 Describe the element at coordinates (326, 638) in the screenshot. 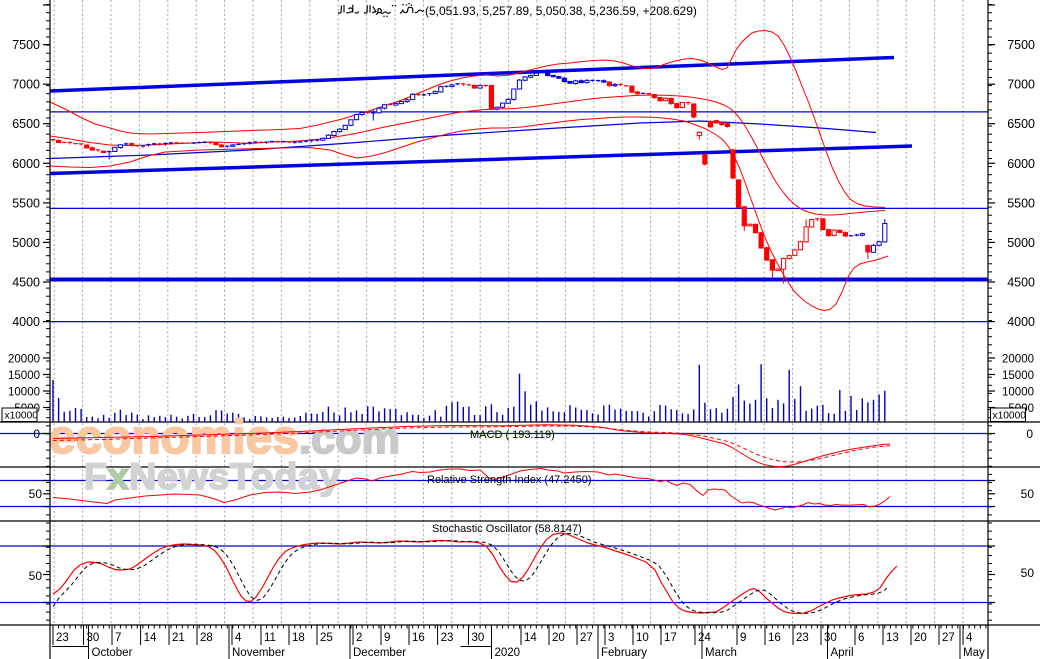

I see `svg-text: 25` at that location.